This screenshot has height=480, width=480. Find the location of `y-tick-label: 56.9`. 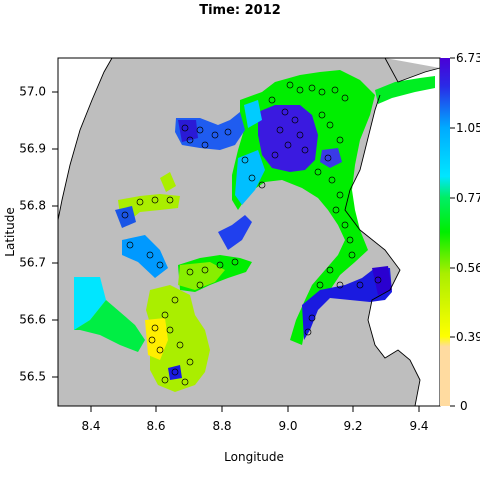

y-tick-label: 56.9 is located at coordinates (32, 149).